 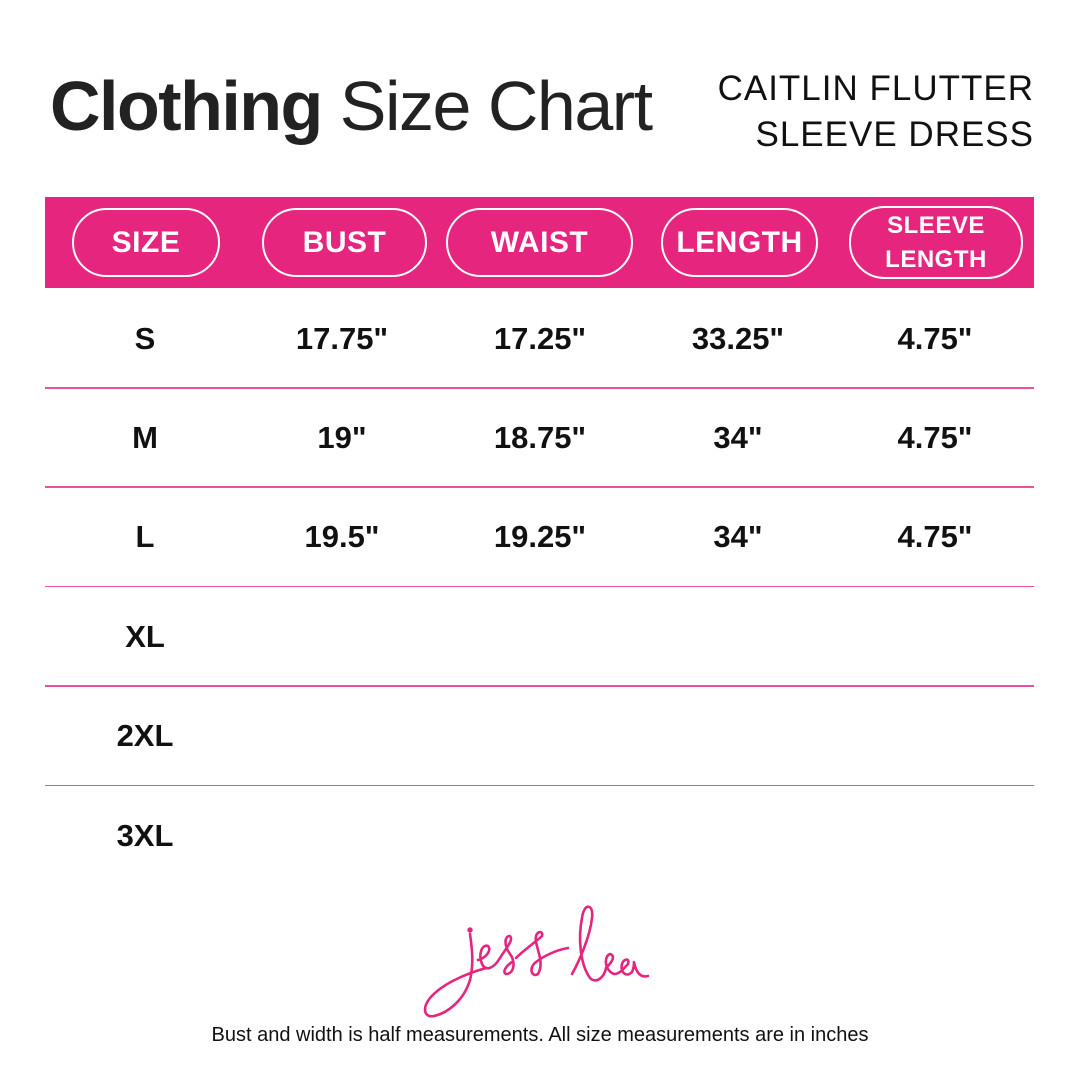 I want to click on table-row: M 19" 18.75" 34" 4.75", so click(x=539, y=437).